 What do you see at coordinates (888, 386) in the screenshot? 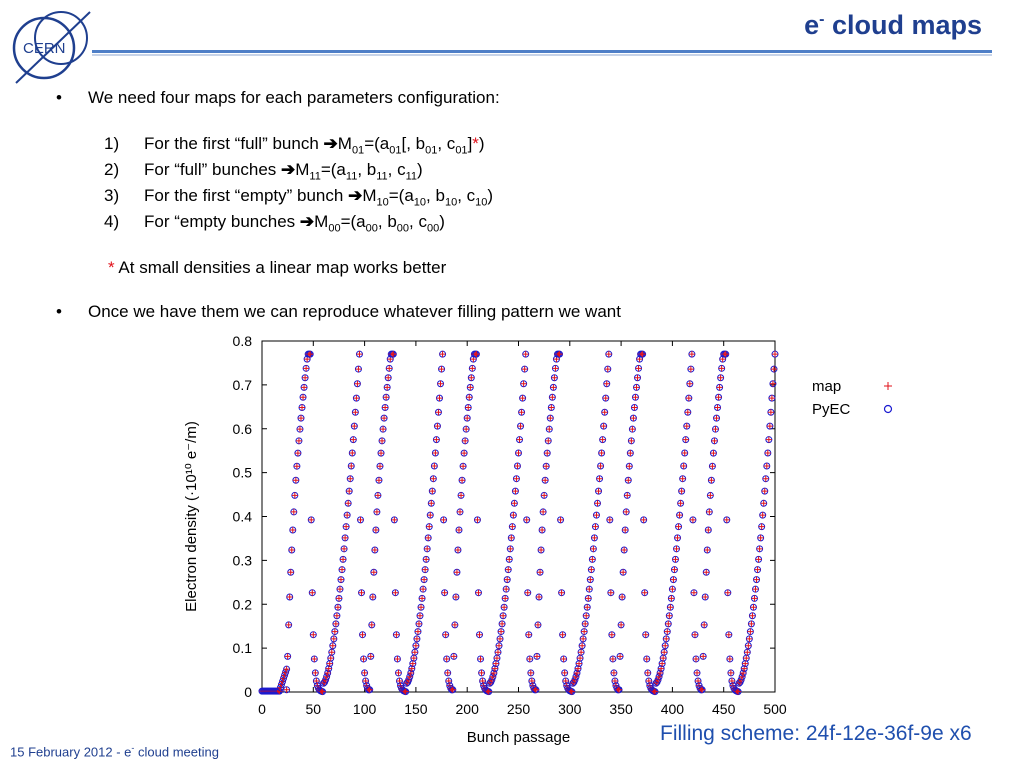
I see `legend-marker-map` at bounding box center [888, 386].